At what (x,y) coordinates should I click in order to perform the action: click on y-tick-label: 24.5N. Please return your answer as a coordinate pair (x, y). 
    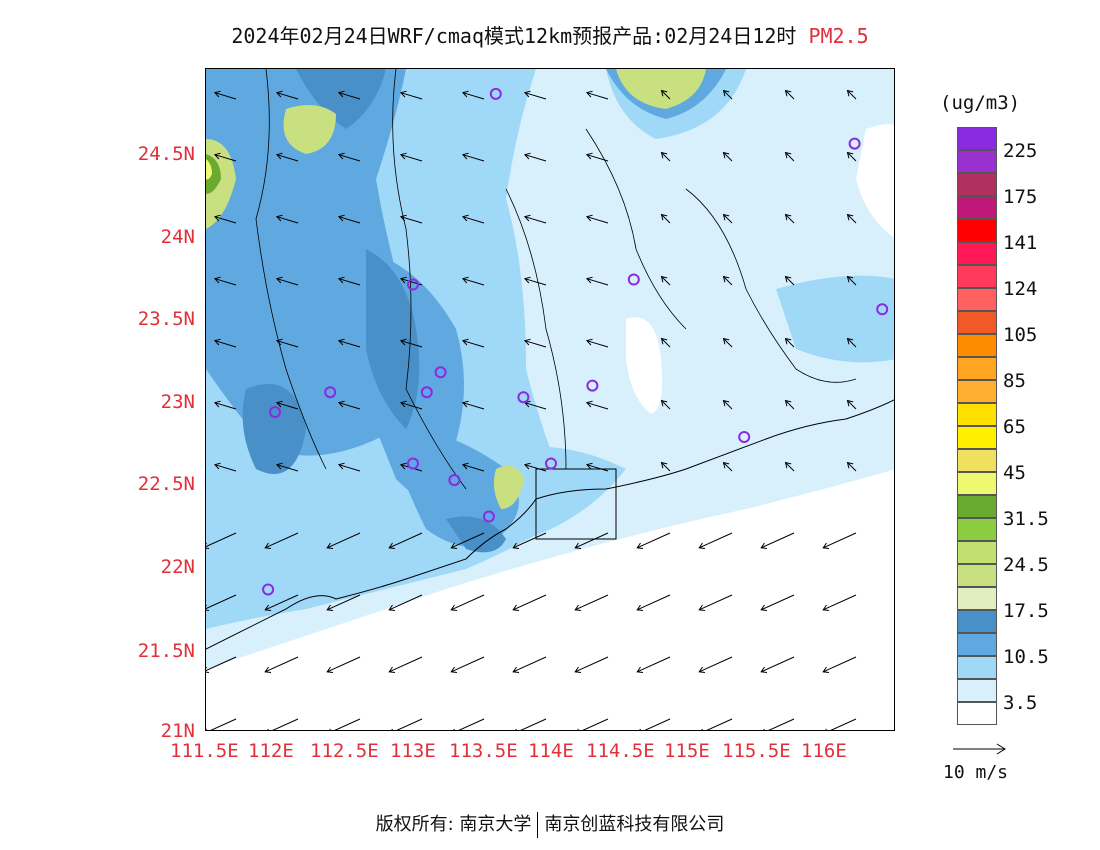
    Looking at the image, I should click on (166, 154).